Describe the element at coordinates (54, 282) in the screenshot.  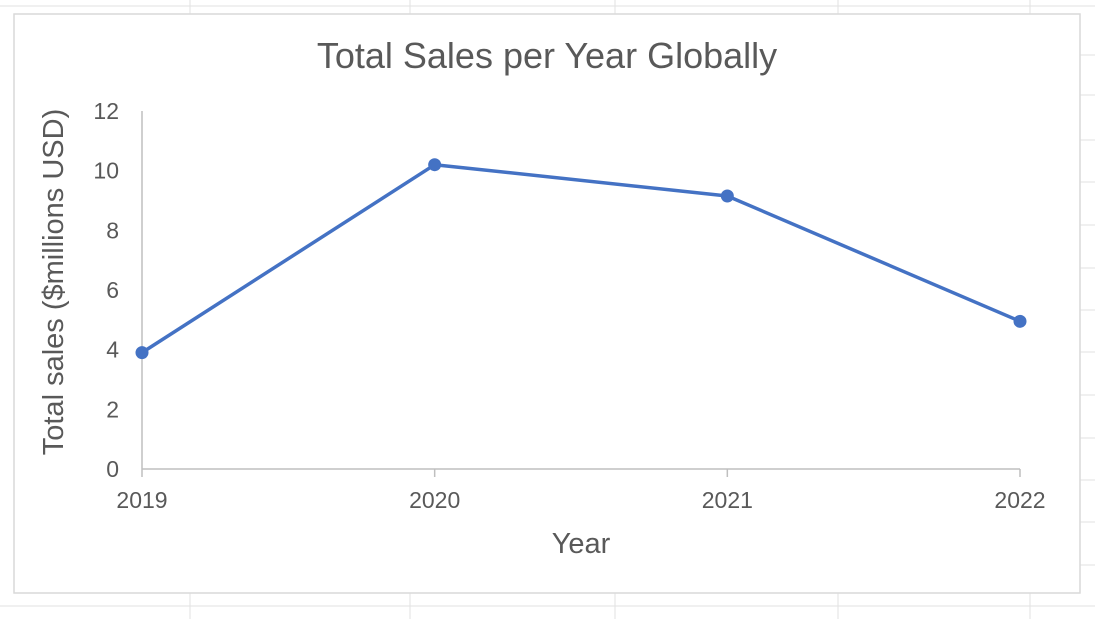
I see `y-axis-title: Total sales ($millions USD)` at that location.